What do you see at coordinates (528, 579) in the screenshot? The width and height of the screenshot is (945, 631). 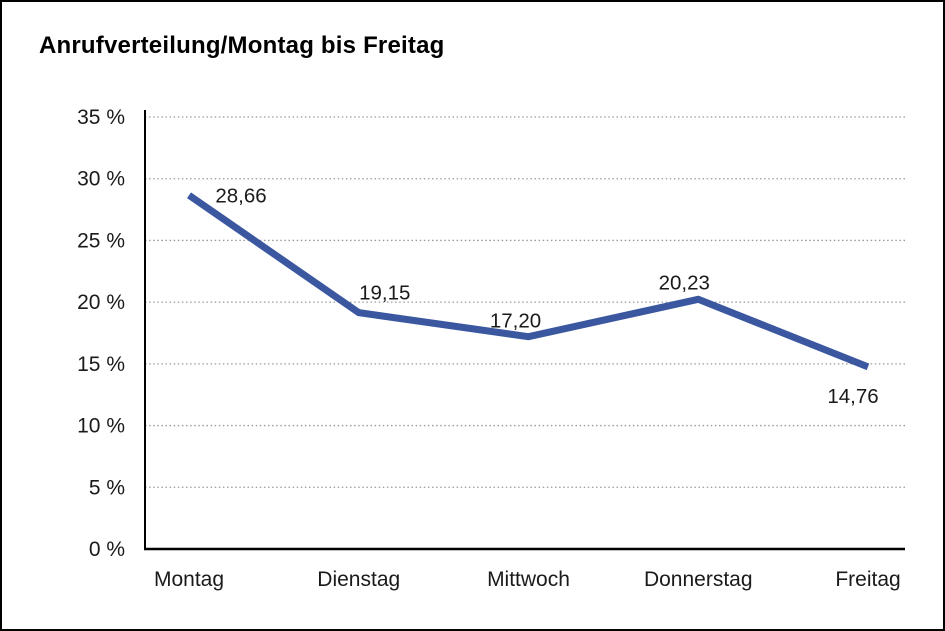 I see `x-axis-category-label: Mittwoch` at bounding box center [528, 579].